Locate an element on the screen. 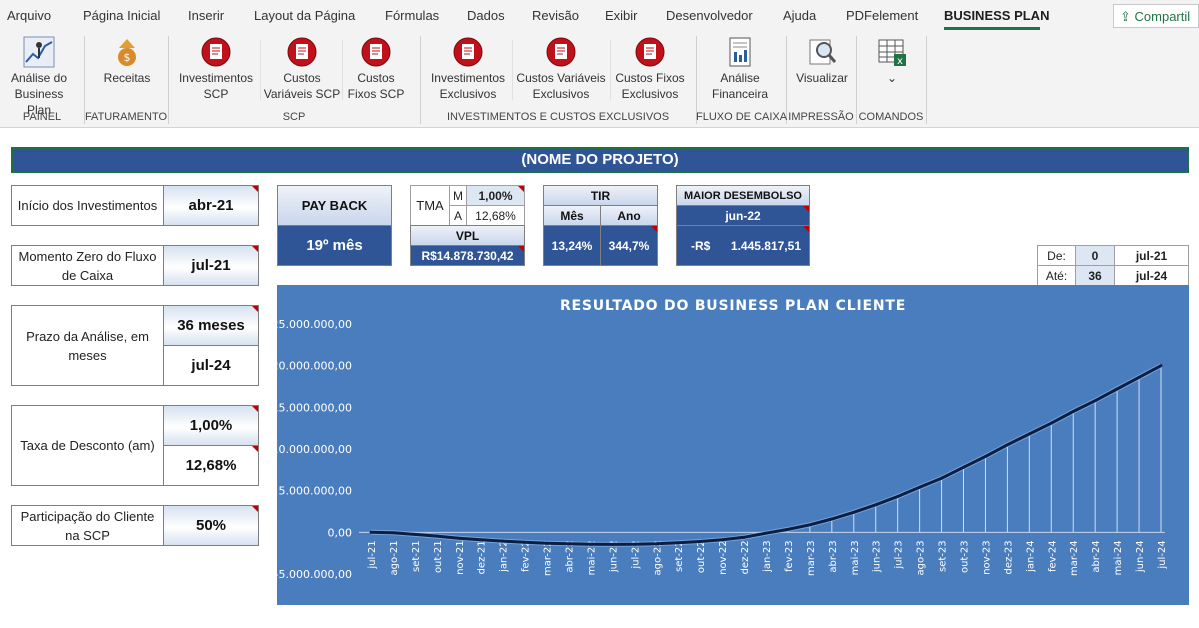  tab-business-plan: BUSINESS PLAN is located at coordinates (997, 15).